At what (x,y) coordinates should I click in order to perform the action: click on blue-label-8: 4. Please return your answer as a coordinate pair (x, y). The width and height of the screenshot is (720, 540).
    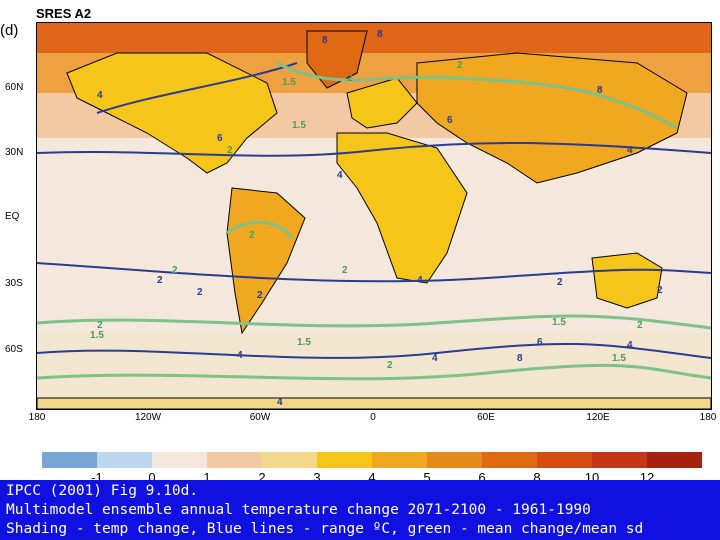
    Looking at the image, I should click on (420, 280).